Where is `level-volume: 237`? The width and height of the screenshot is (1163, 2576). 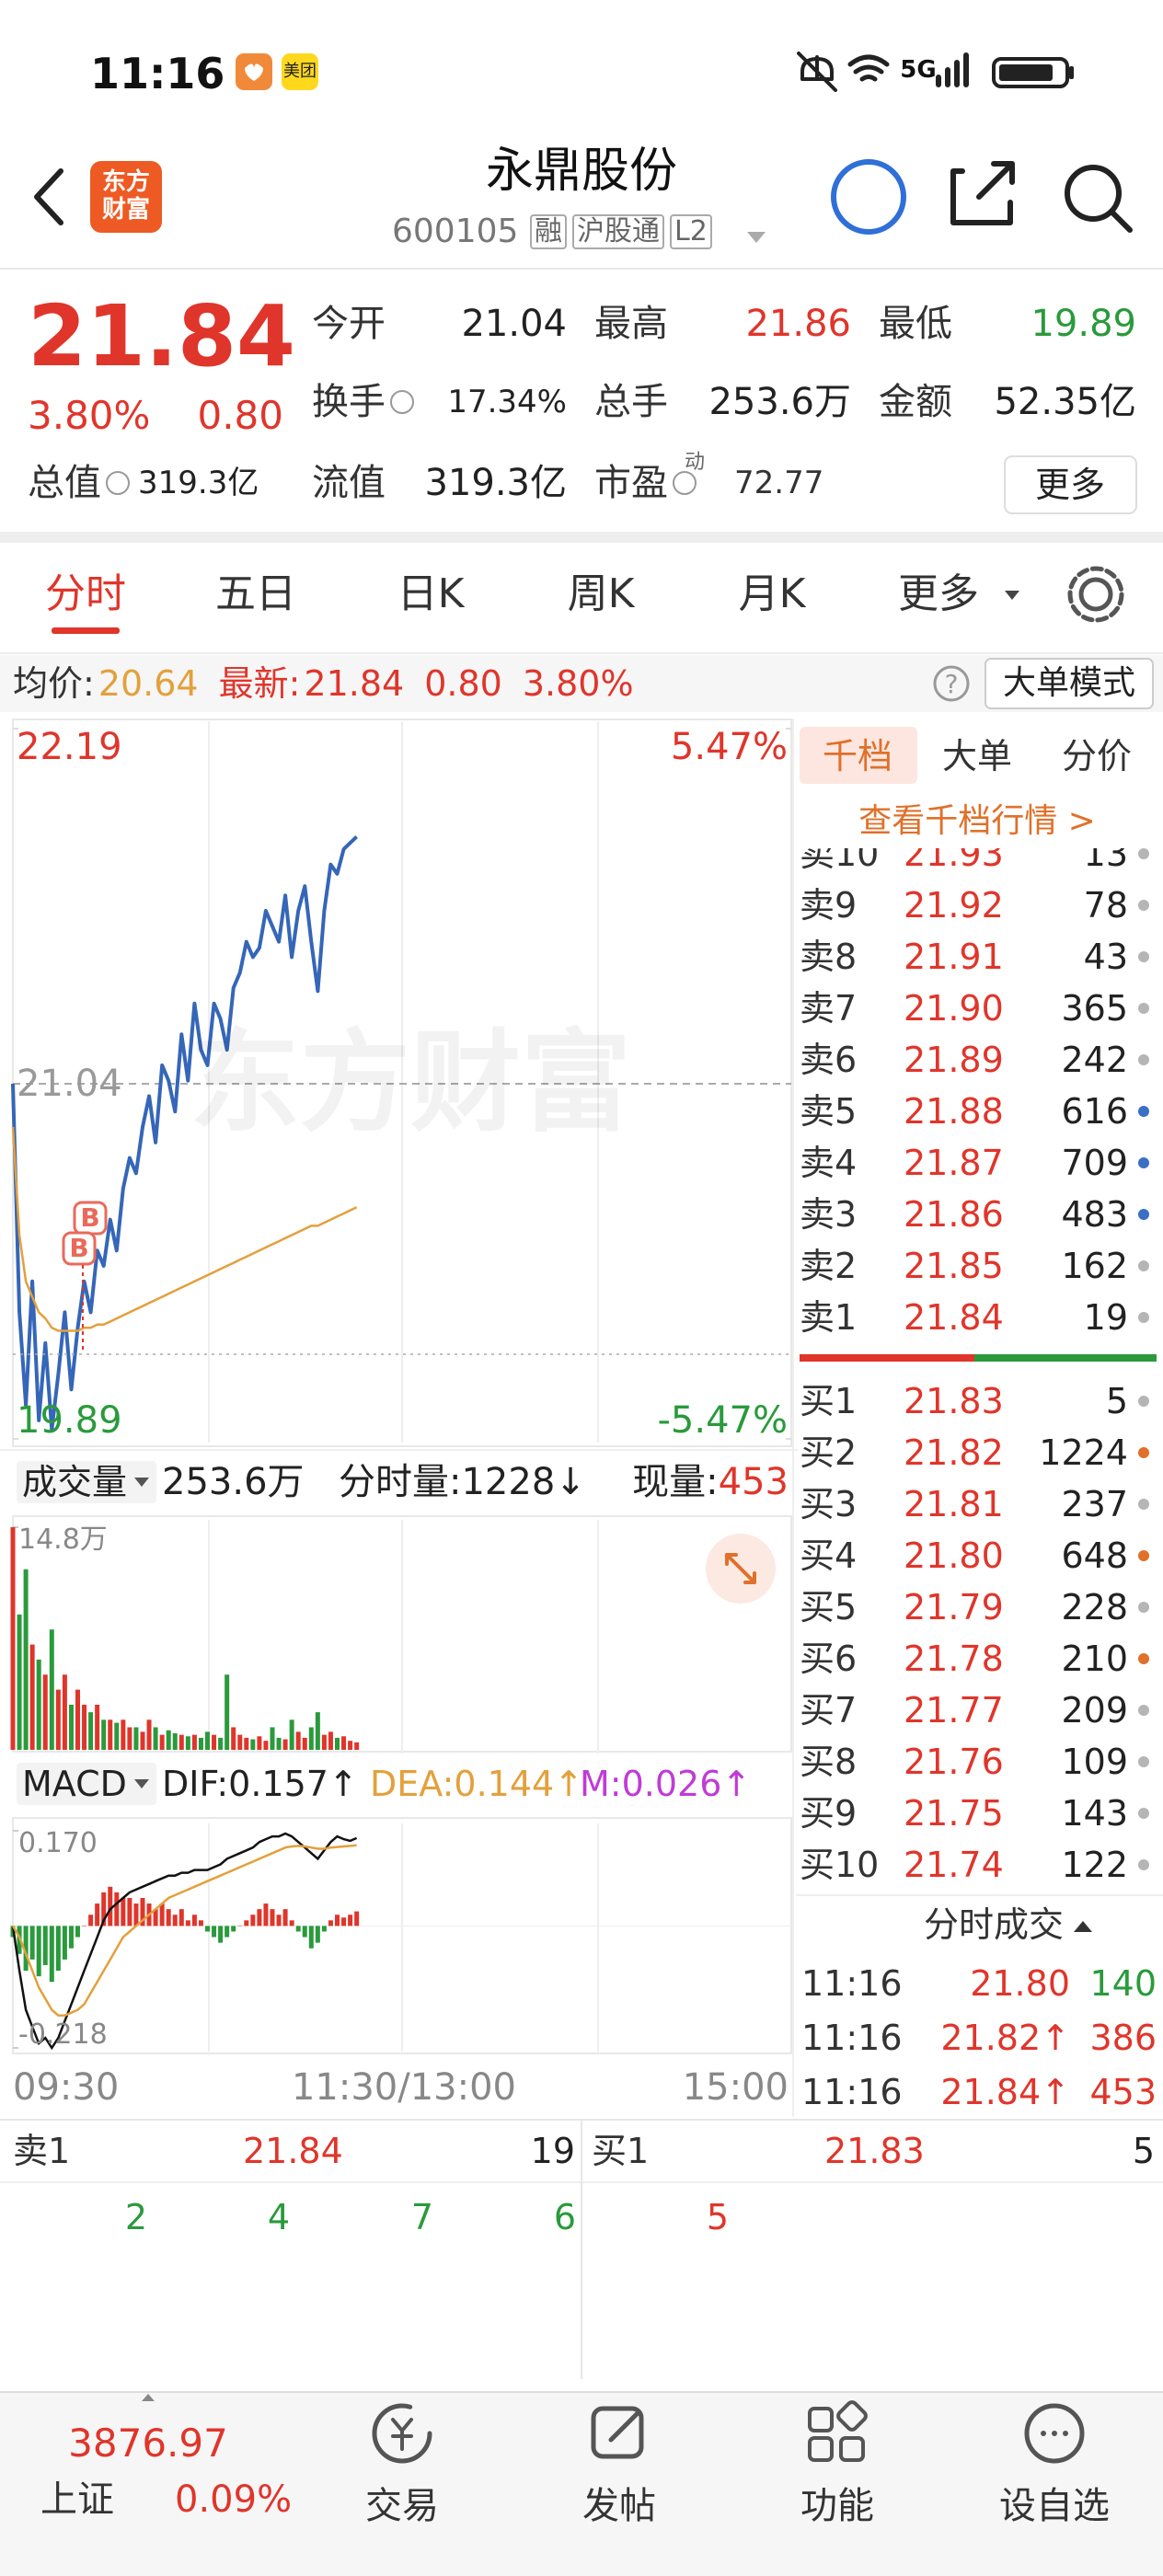
level-volume: 237 is located at coordinates (1095, 1504).